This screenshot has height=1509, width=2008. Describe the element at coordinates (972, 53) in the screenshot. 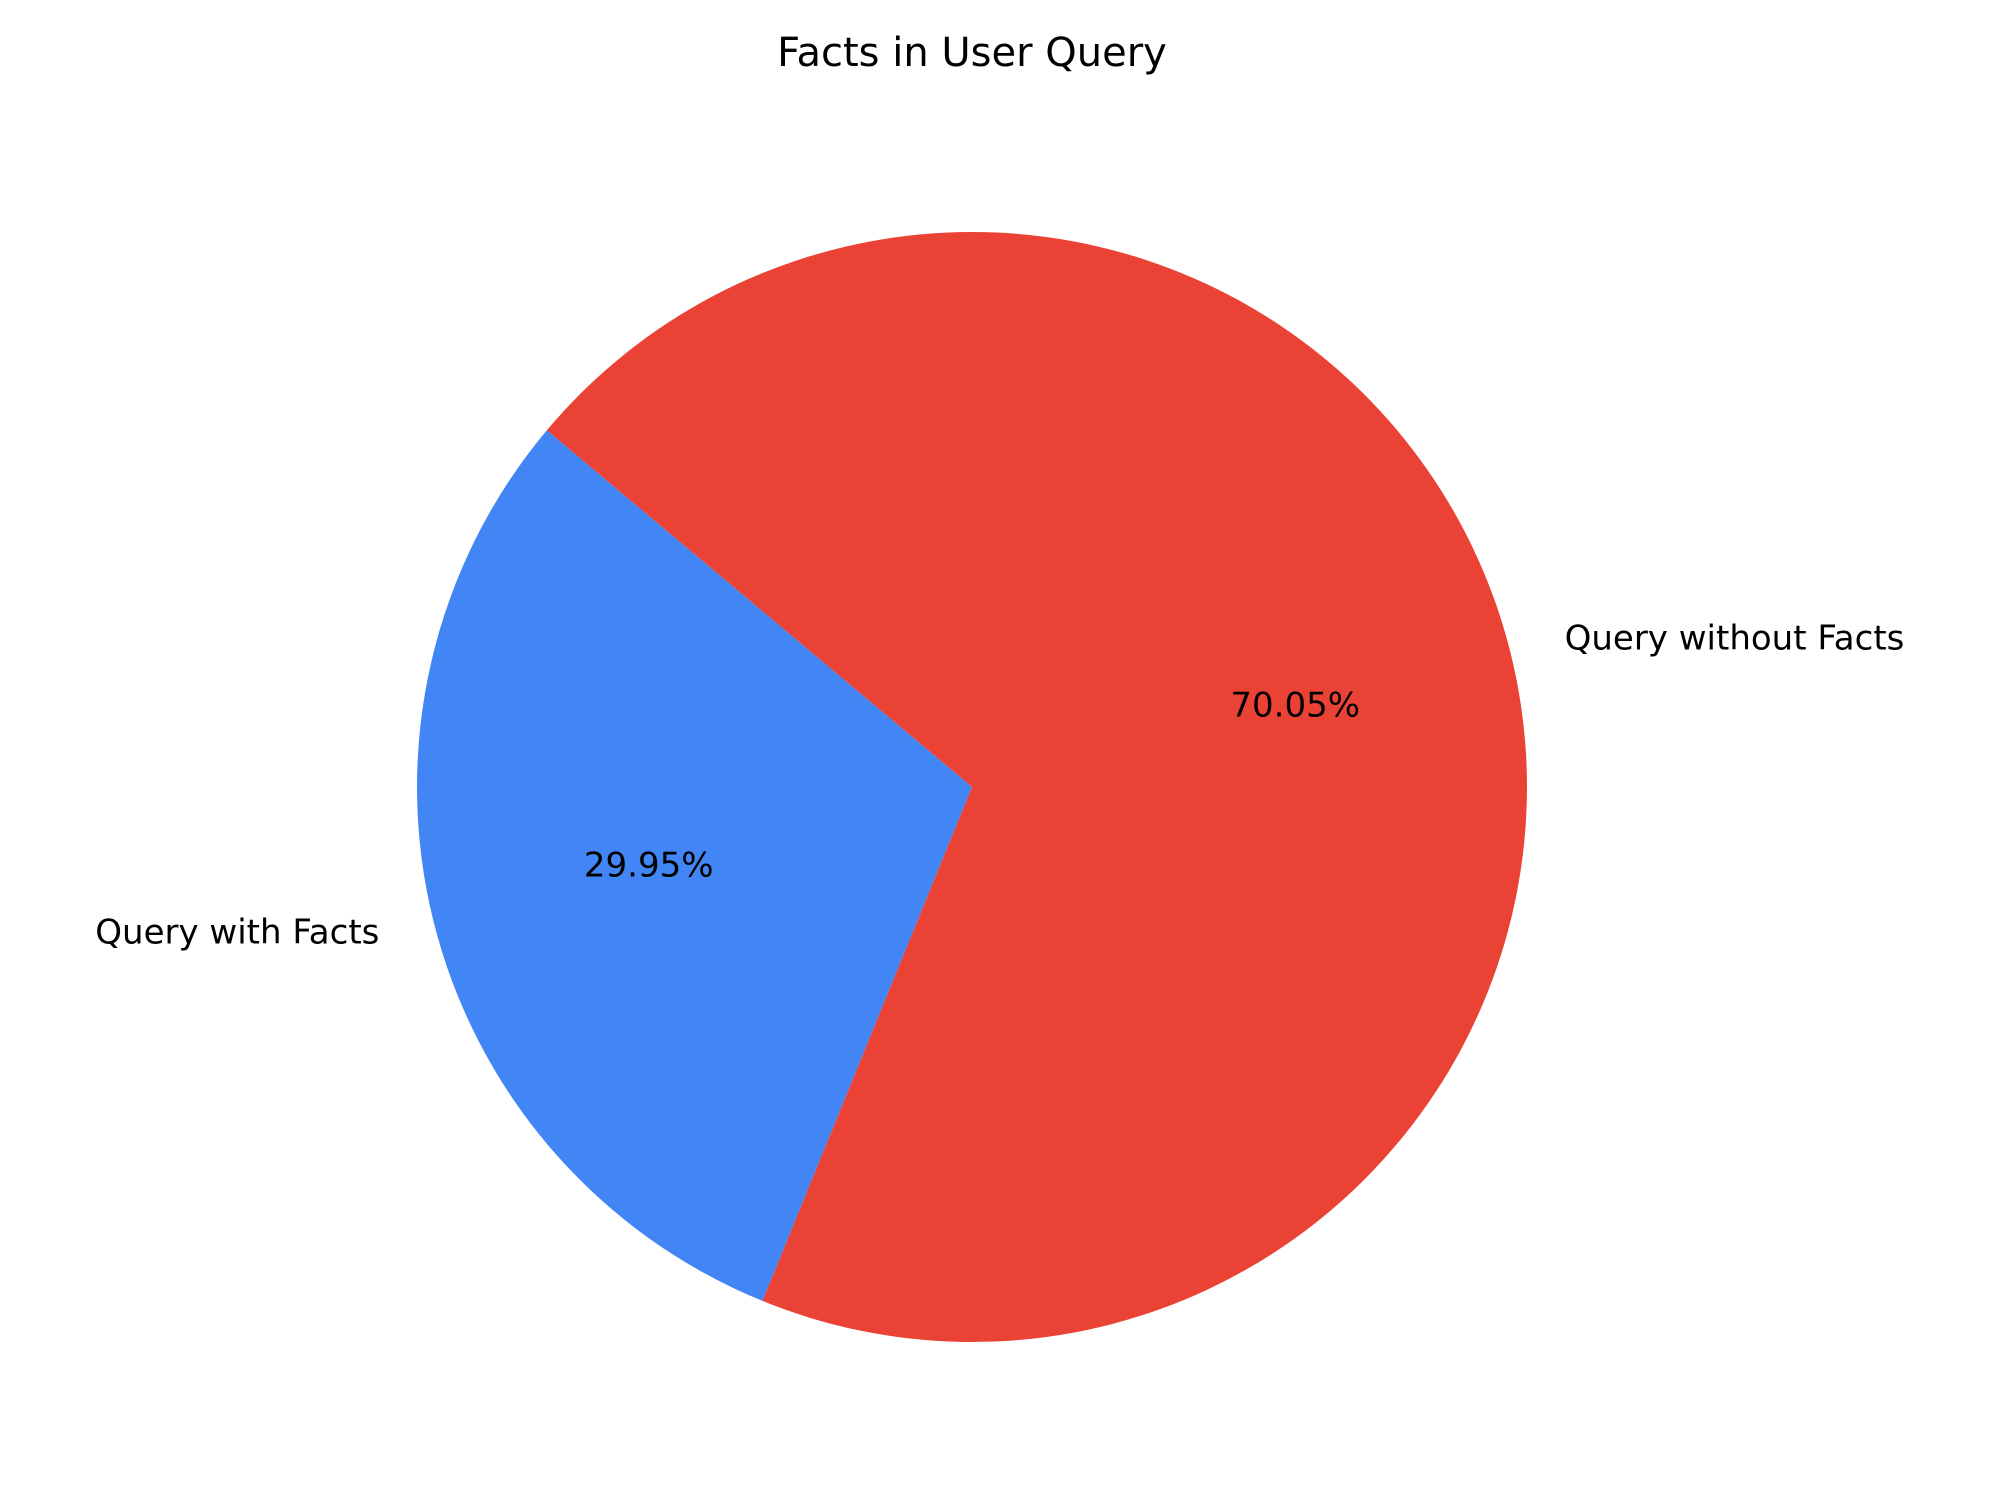

I see `chart-title: Facts in User Query` at that location.